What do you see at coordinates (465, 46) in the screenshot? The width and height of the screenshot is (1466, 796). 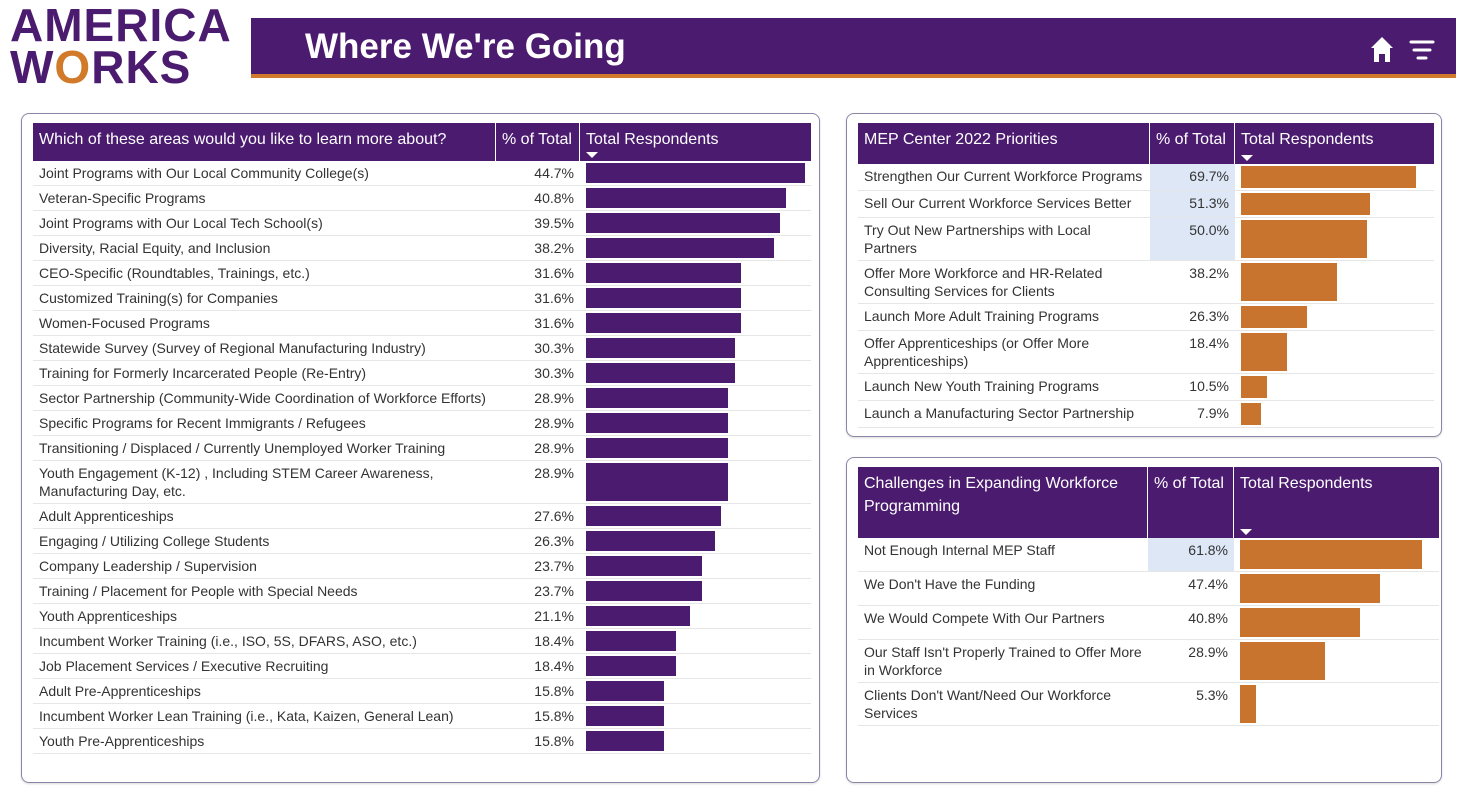 I see `page-title: Where We're Going` at bounding box center [465, 46].